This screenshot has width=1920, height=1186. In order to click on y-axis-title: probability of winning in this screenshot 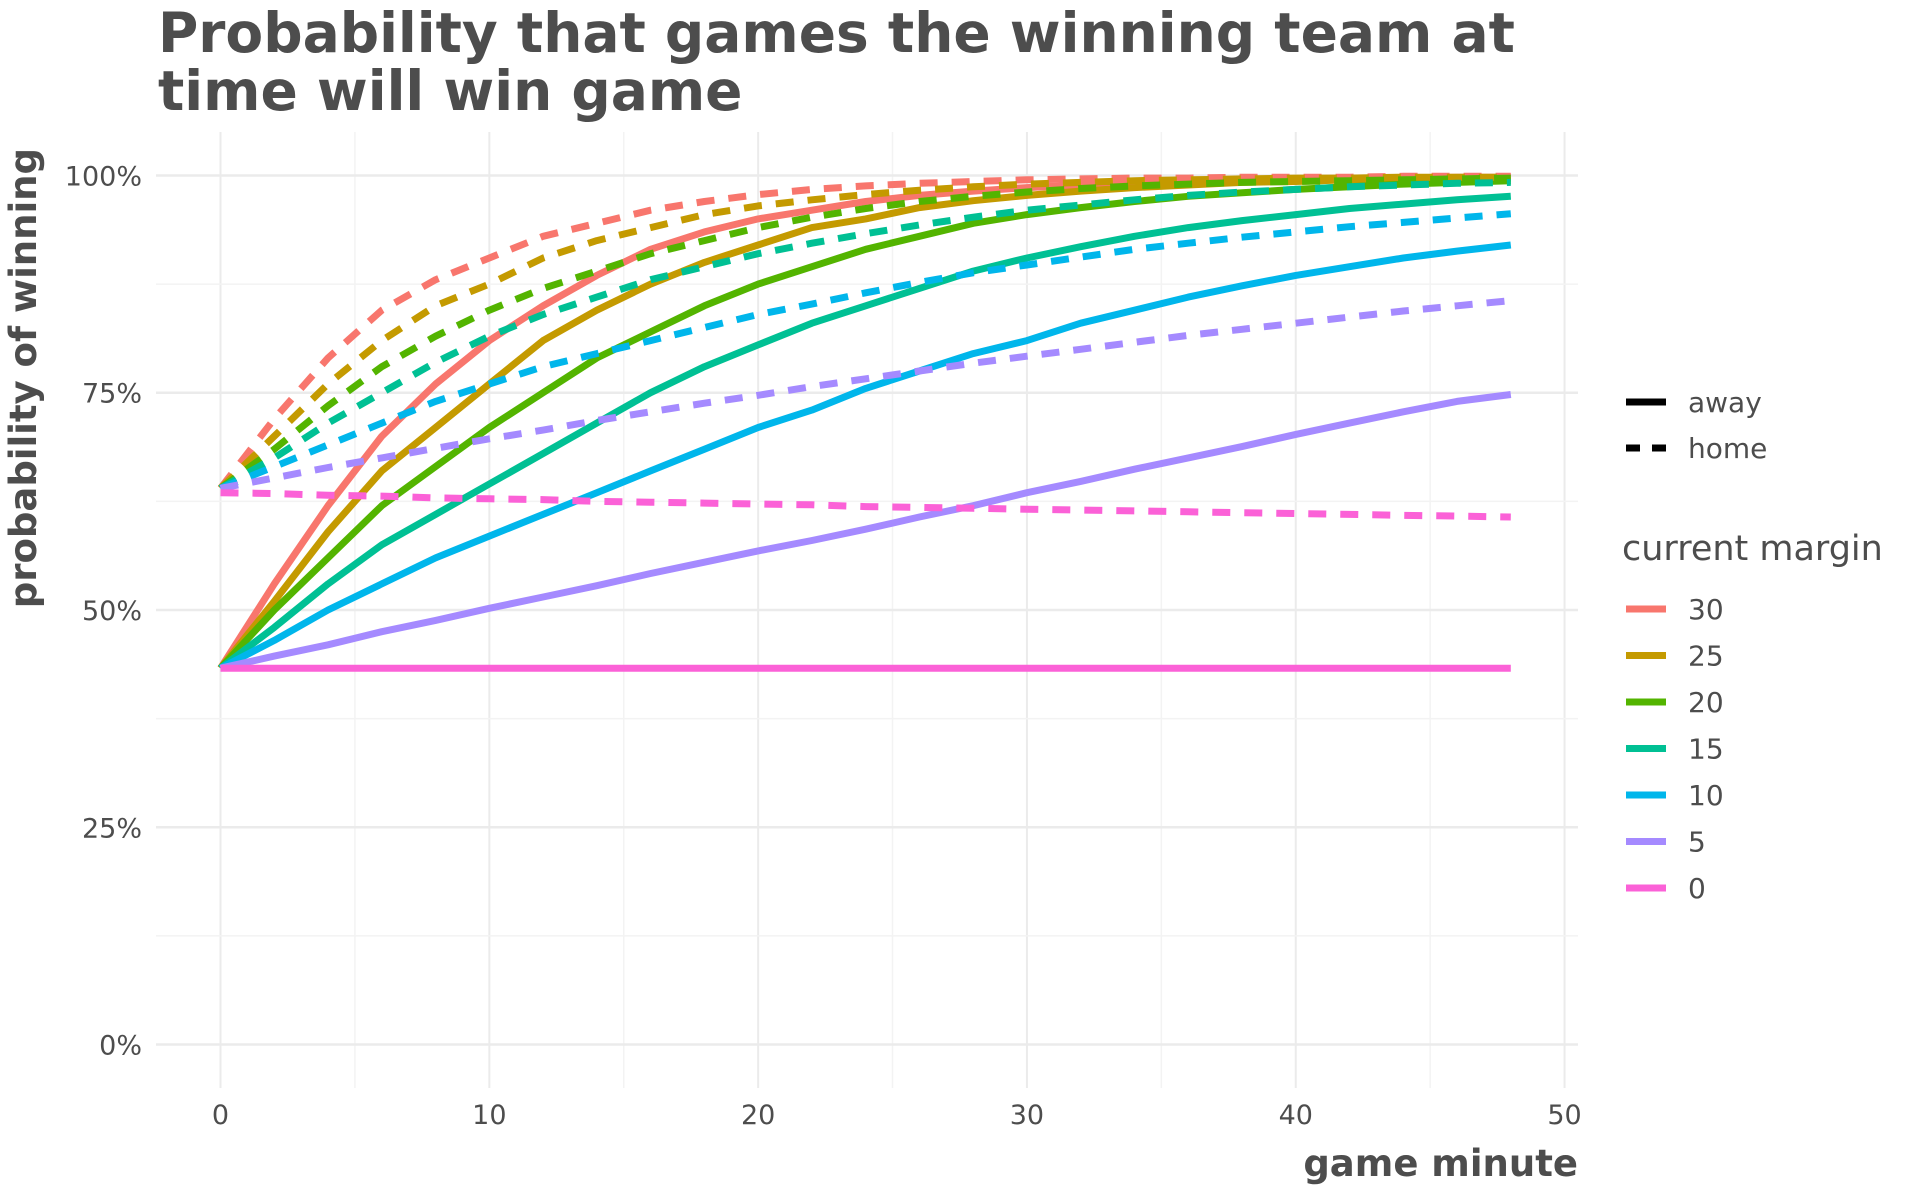, I will do `click(23, 378)`.